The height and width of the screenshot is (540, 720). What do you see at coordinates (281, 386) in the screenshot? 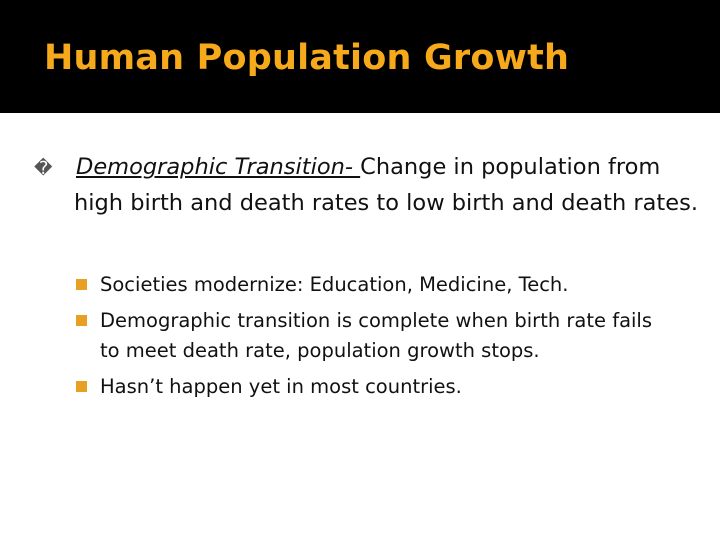
I see `sub-bullet-text: Hasn’t happen yet in most countries.` at bounding box center [281, 386].